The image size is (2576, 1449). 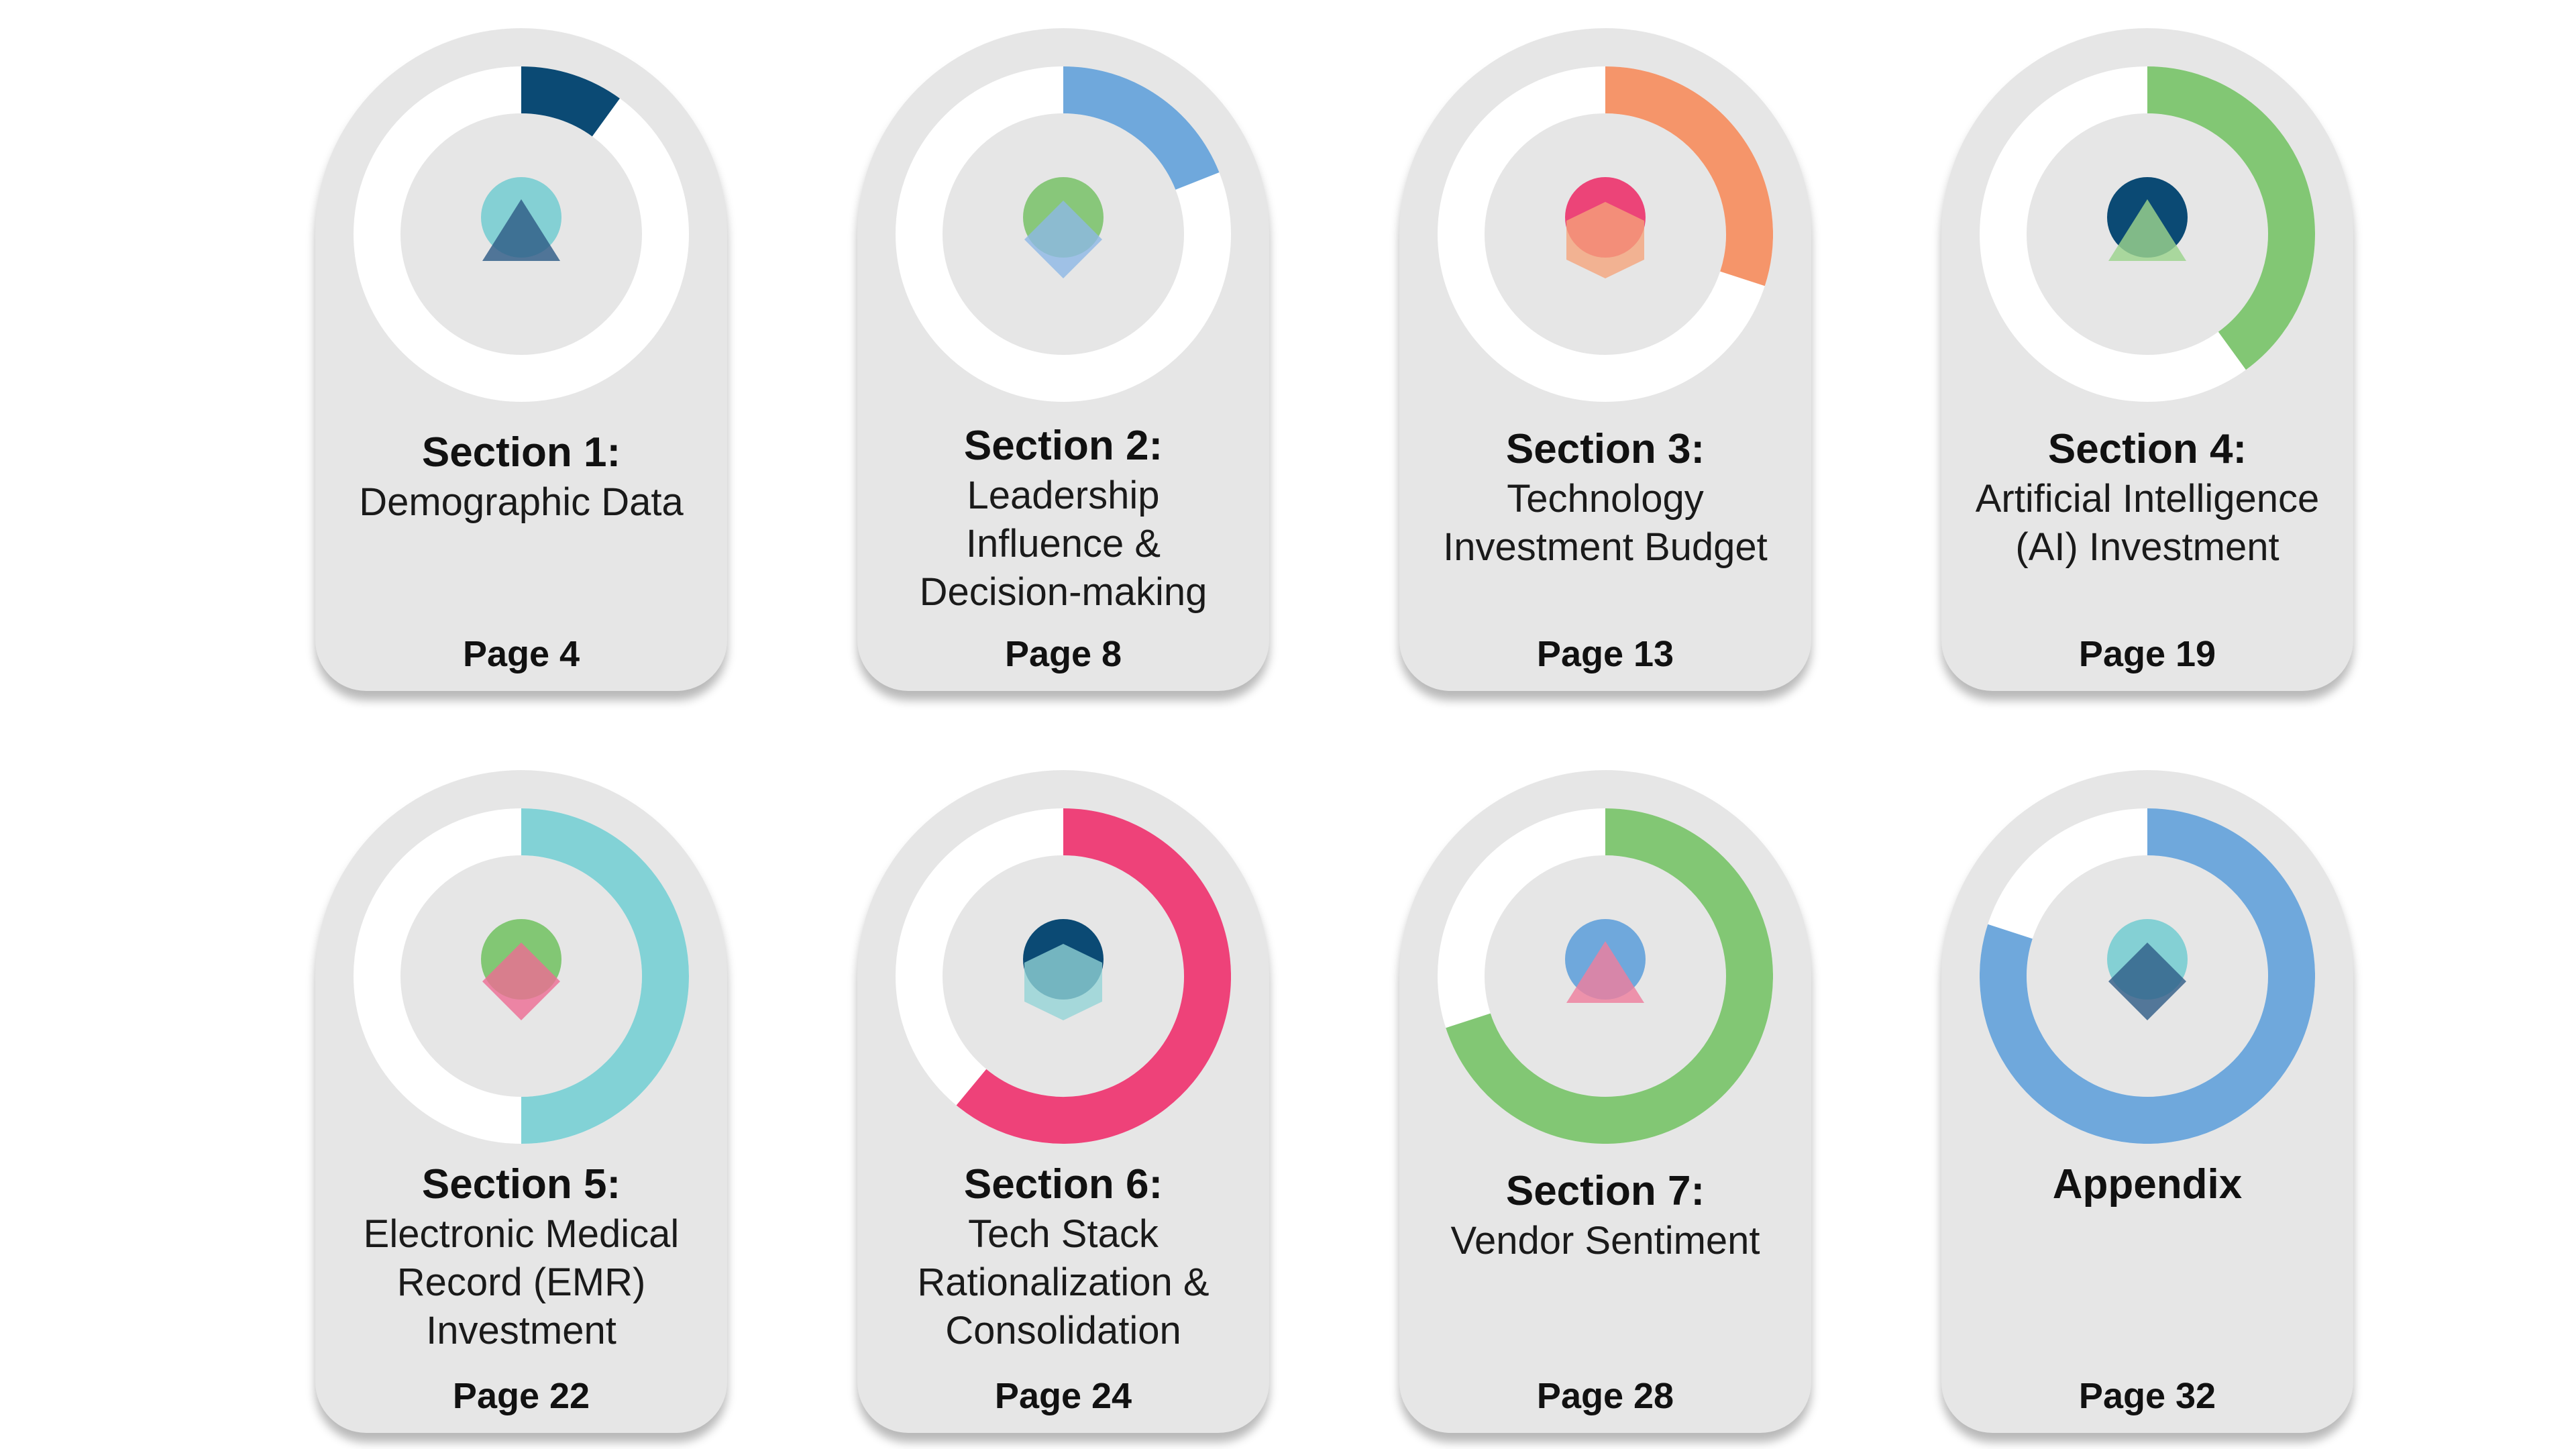 I want to click on page-number: Page 13, so click(x=1605, y=654).